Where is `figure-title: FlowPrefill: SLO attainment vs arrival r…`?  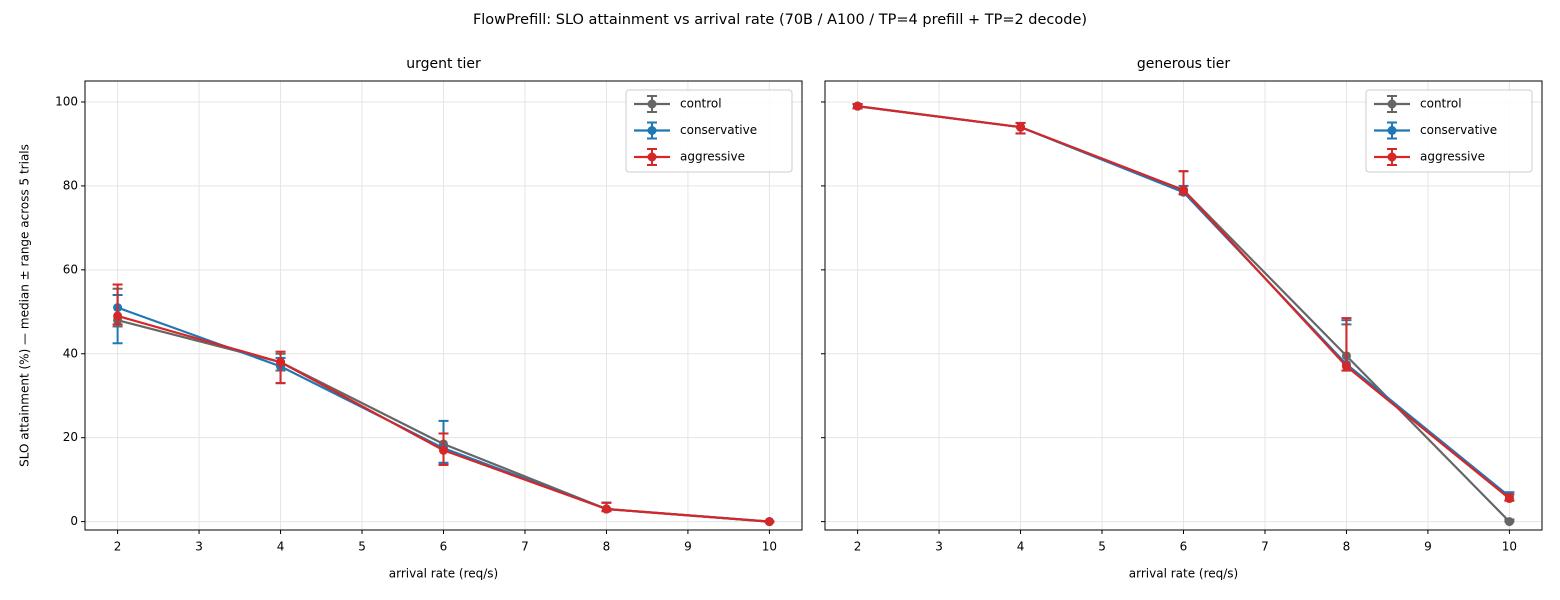 figure-title: FlowPrefill: SLO attainment vs arrival r… is located at coordinates (780, 20).